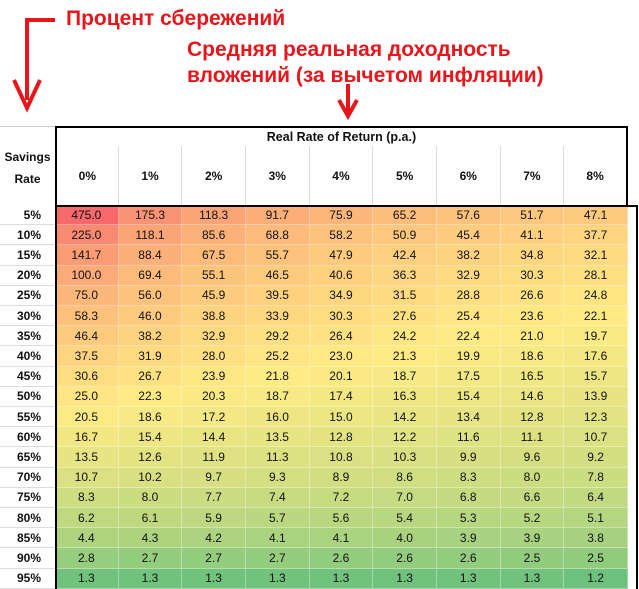 This screenshot has width=639, height=589. I want to click on heatmap-cell: 225.0, so click(87, 235).